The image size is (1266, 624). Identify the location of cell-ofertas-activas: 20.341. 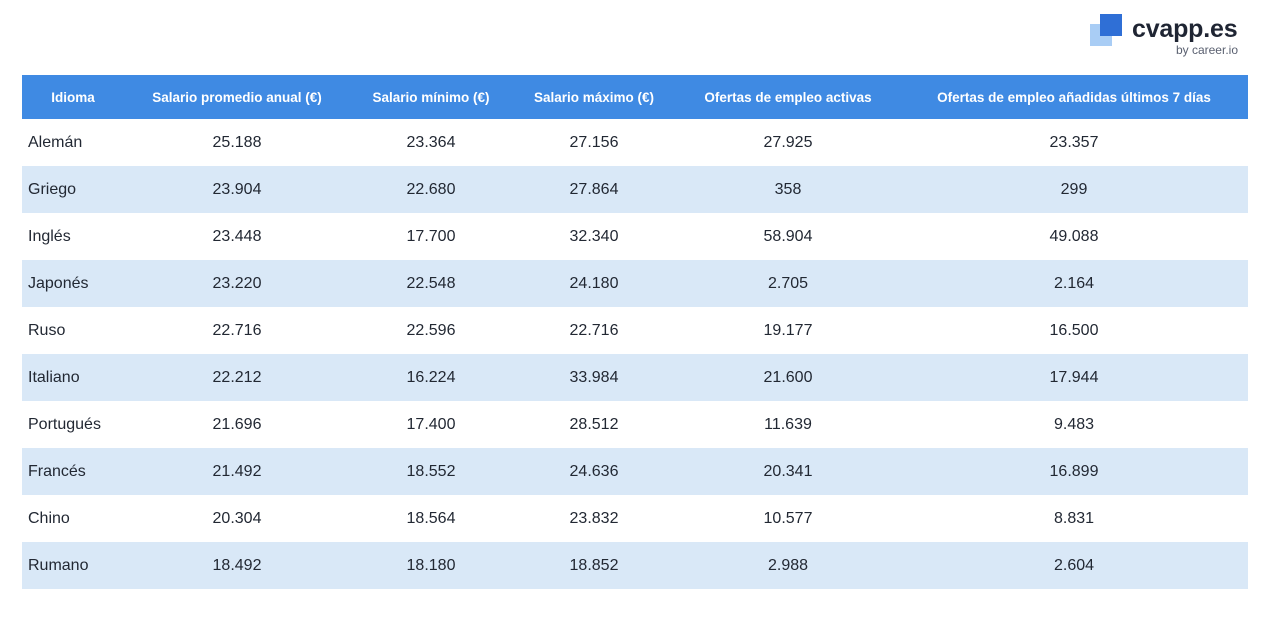
(788, 471).